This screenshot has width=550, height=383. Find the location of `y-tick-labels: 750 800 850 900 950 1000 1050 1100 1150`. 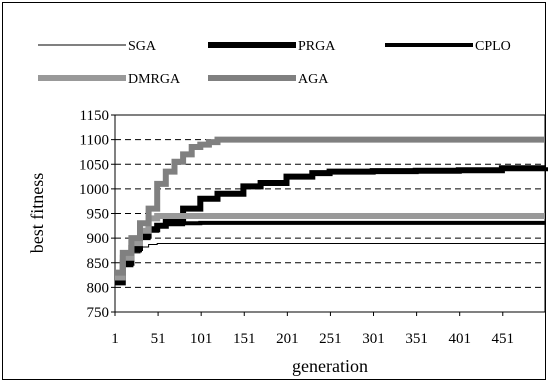

y-tick-labels: 750 800 850 900 950 1000 1050 1100 1150 is located at coordinates (97, 214).